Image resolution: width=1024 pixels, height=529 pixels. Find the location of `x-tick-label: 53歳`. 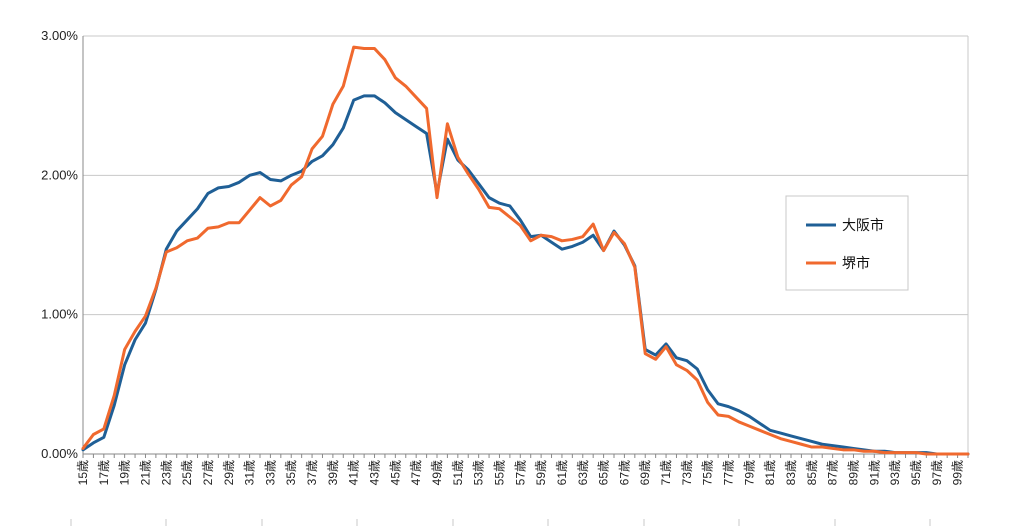

x-tick-label: 53歳 is located at coordinates (479, 472).